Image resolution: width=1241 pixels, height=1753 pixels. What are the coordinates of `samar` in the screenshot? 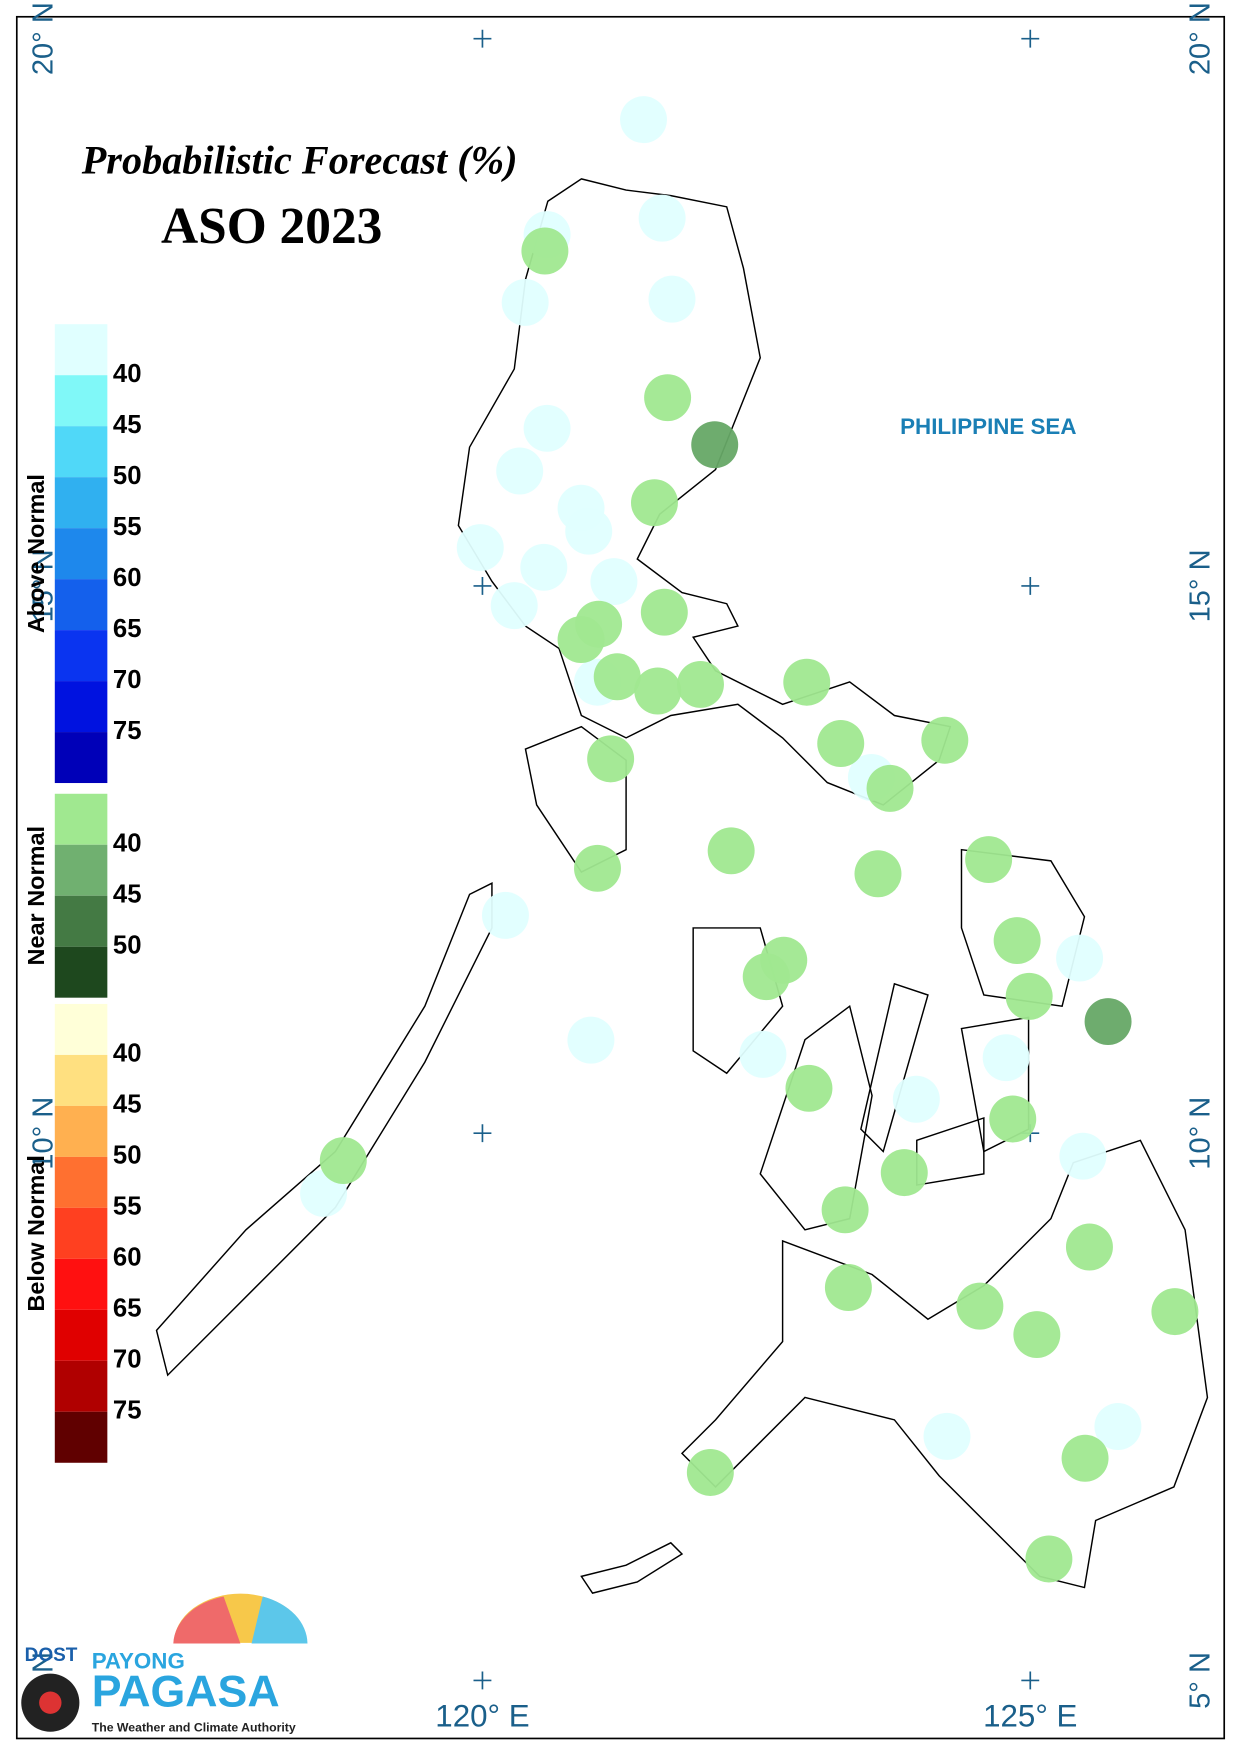 It's located at (1023, 927).